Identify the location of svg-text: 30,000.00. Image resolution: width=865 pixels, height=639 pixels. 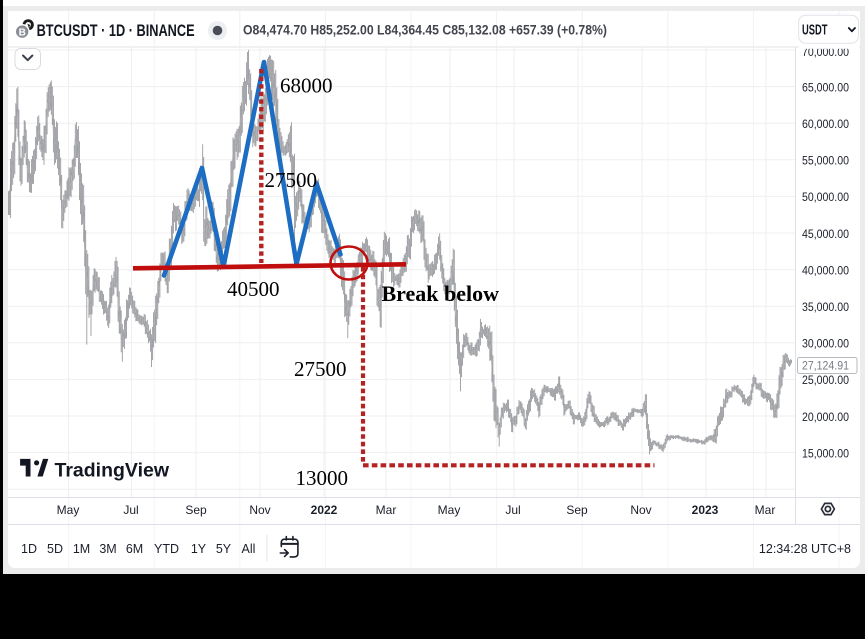
(825, 345).